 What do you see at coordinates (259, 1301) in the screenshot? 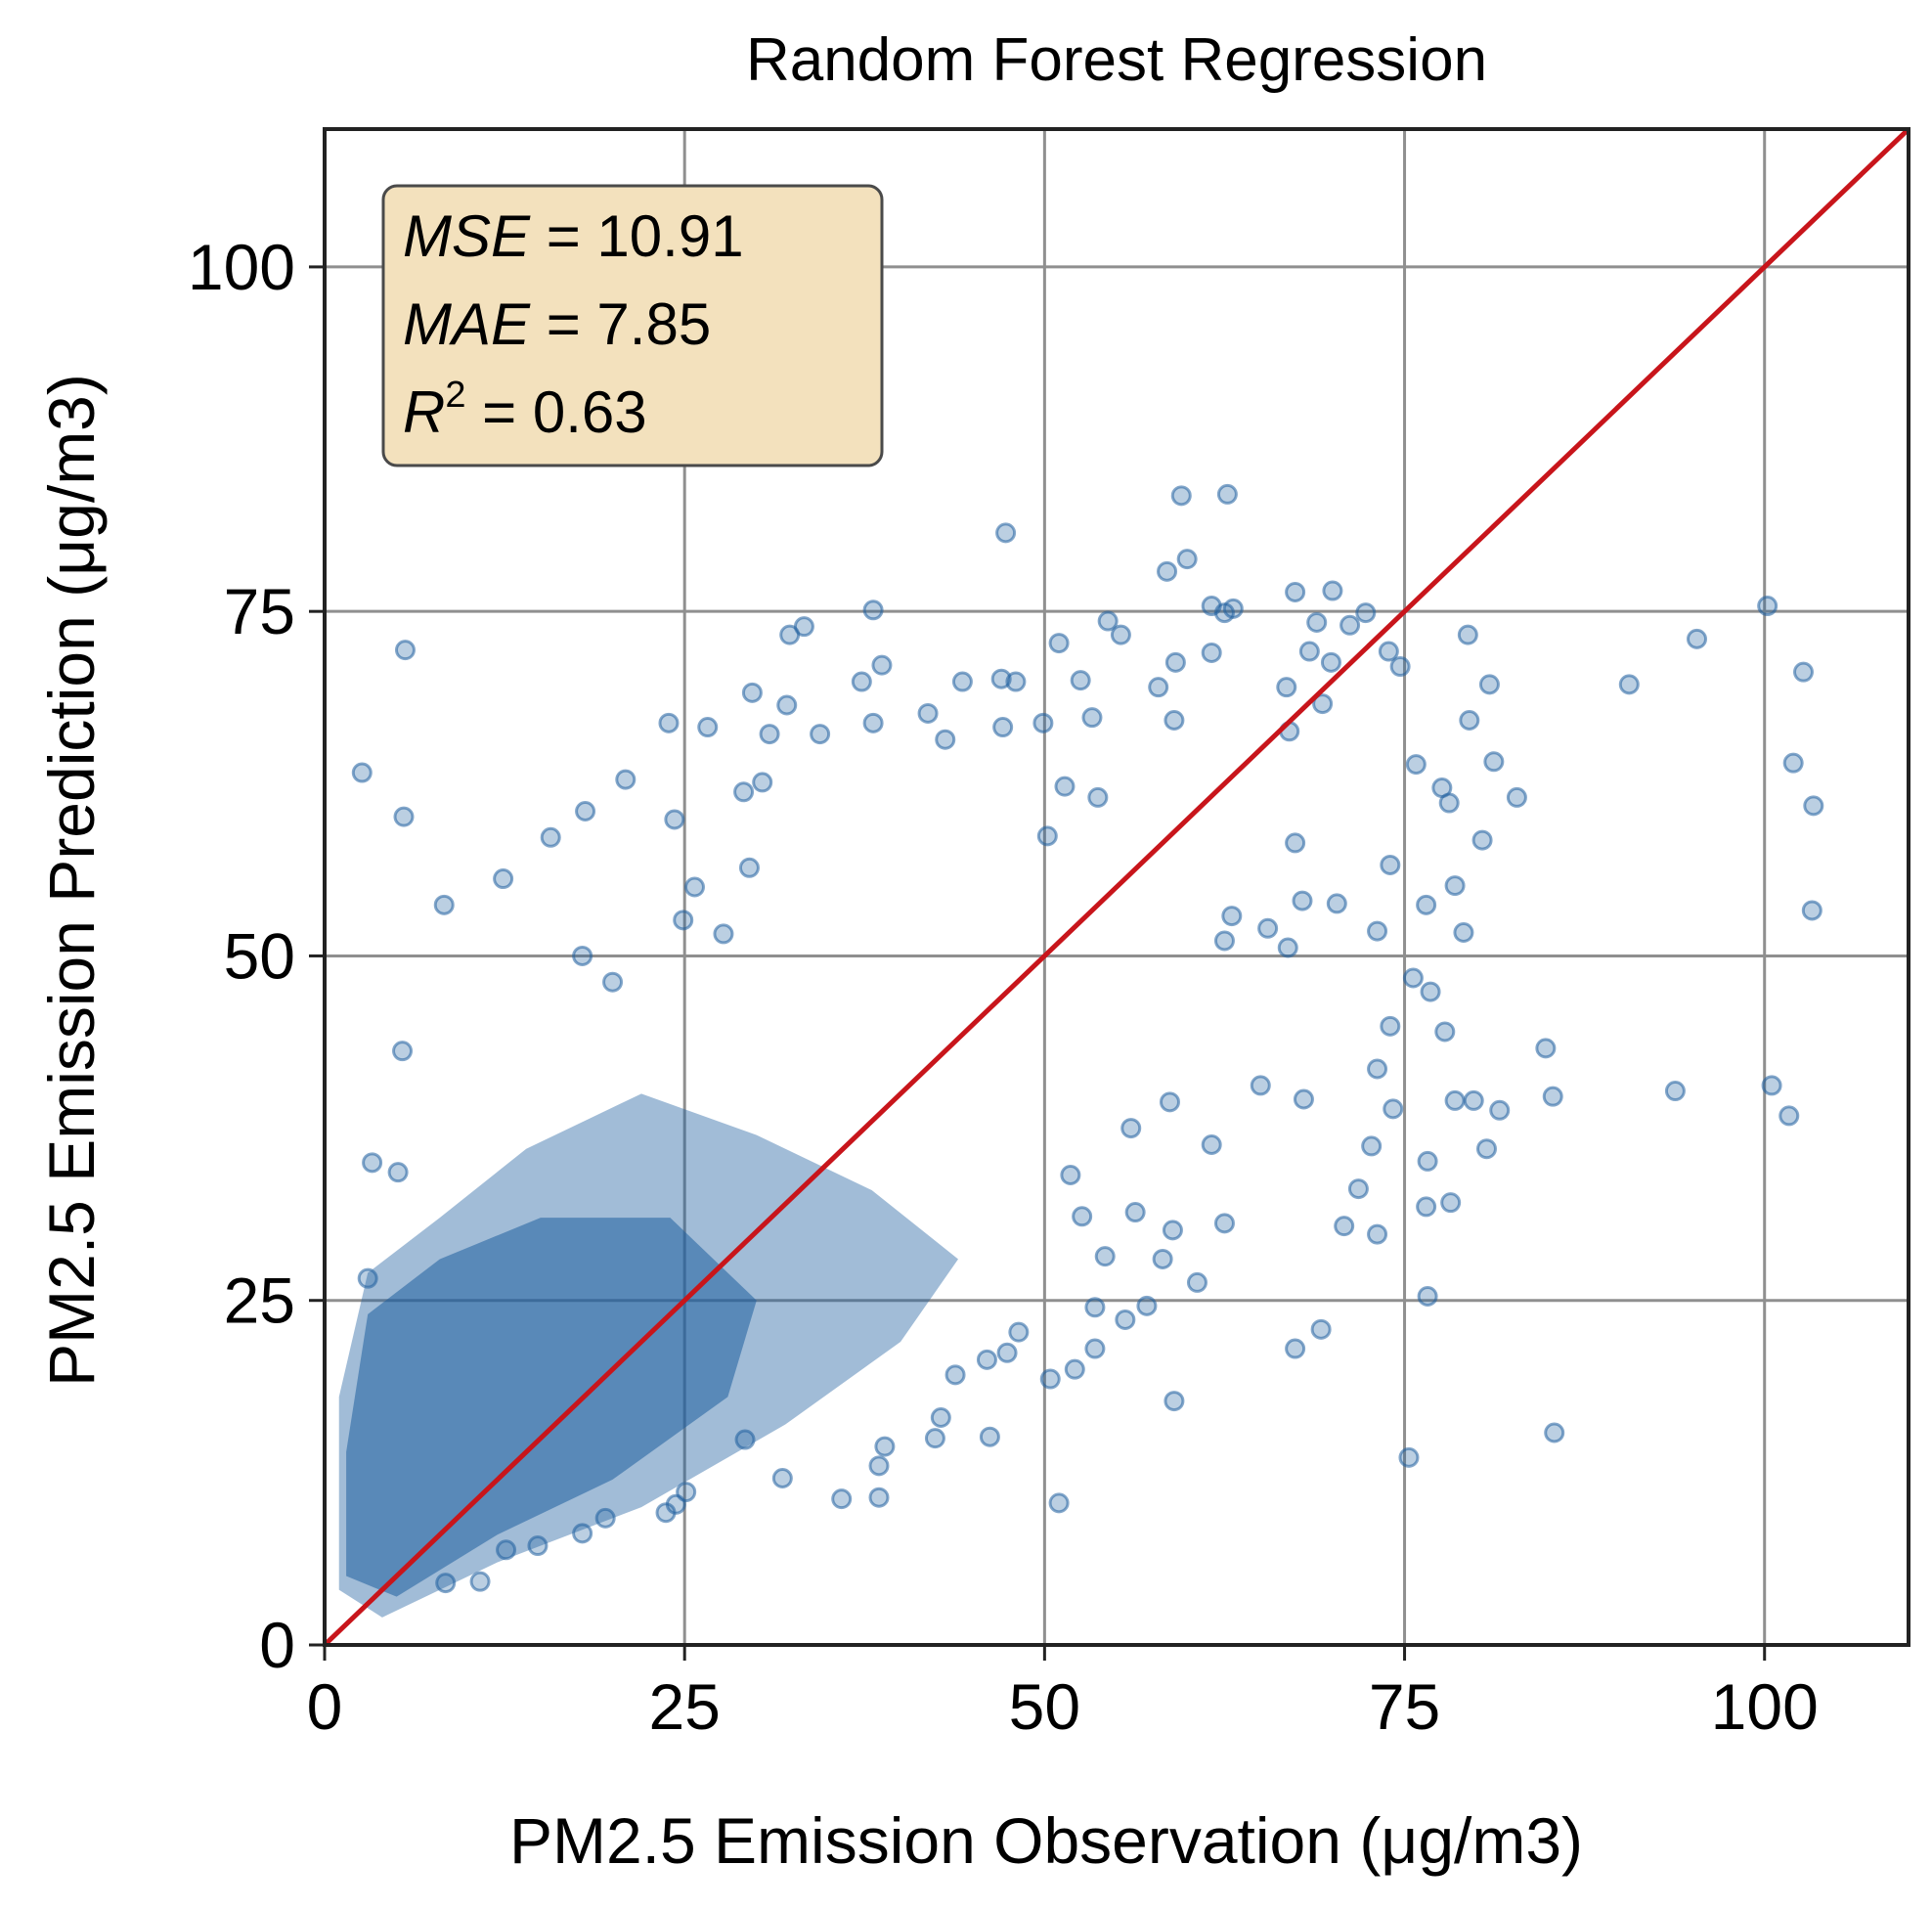
I see `y-tick-label: 25` at bounding box center [259, 1301].